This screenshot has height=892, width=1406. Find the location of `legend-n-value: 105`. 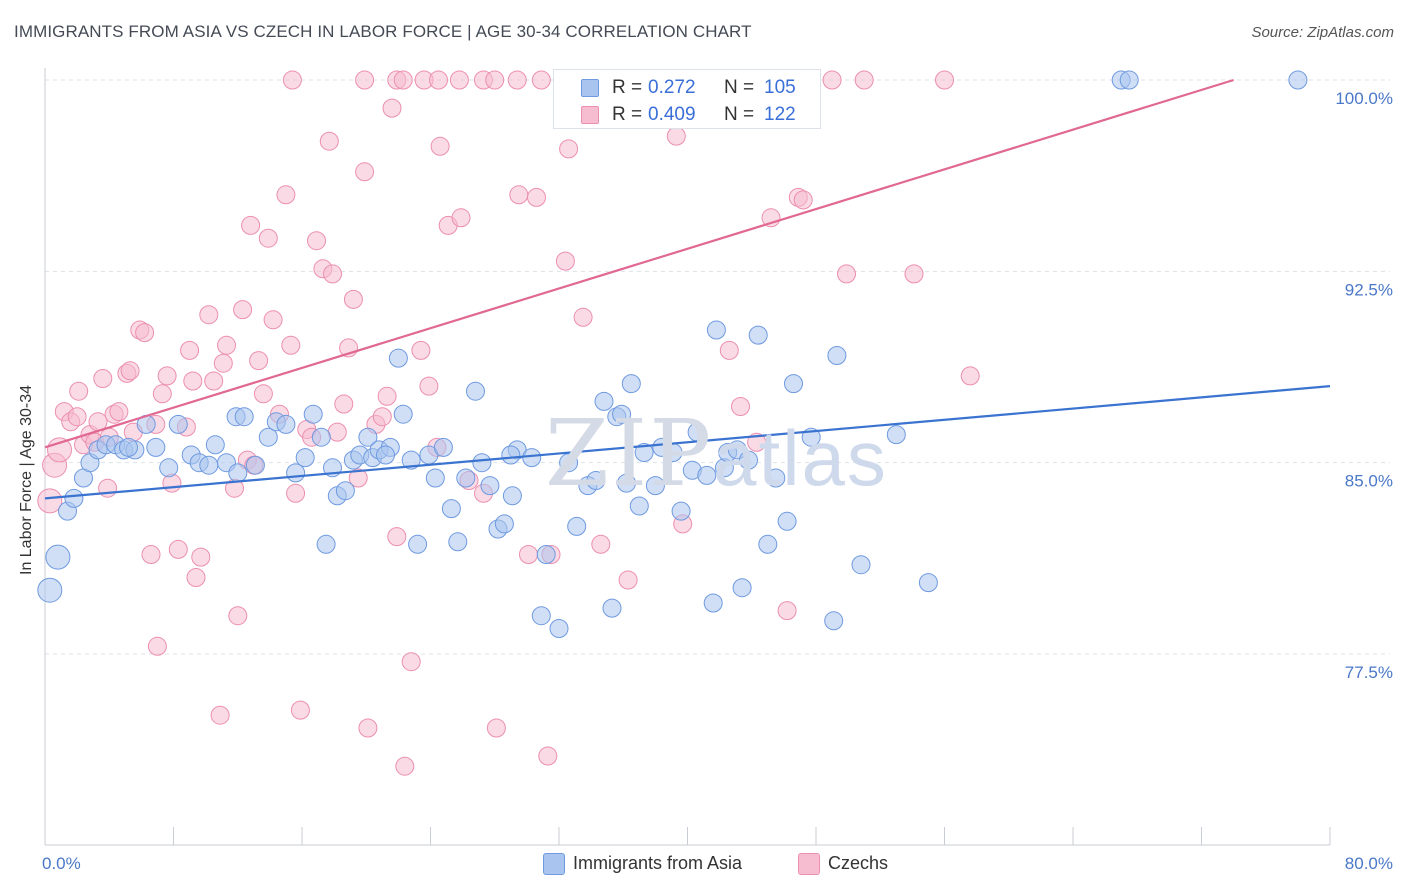

legend-n-value: 105 is located at coordinates (780, 87).